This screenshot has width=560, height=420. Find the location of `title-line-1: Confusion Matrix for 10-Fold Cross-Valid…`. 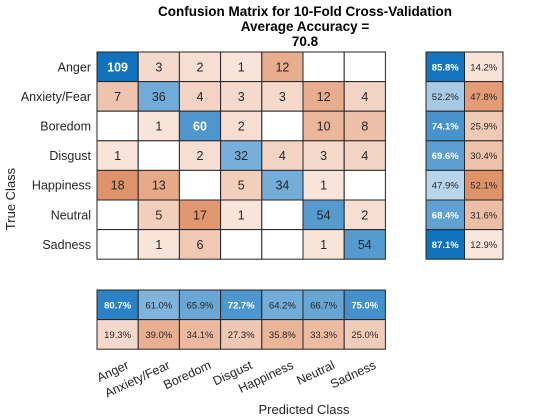

title-line-1: Confusion Matrix for 10-Fold Cross-Valid… is located at coordinates (305, 11).